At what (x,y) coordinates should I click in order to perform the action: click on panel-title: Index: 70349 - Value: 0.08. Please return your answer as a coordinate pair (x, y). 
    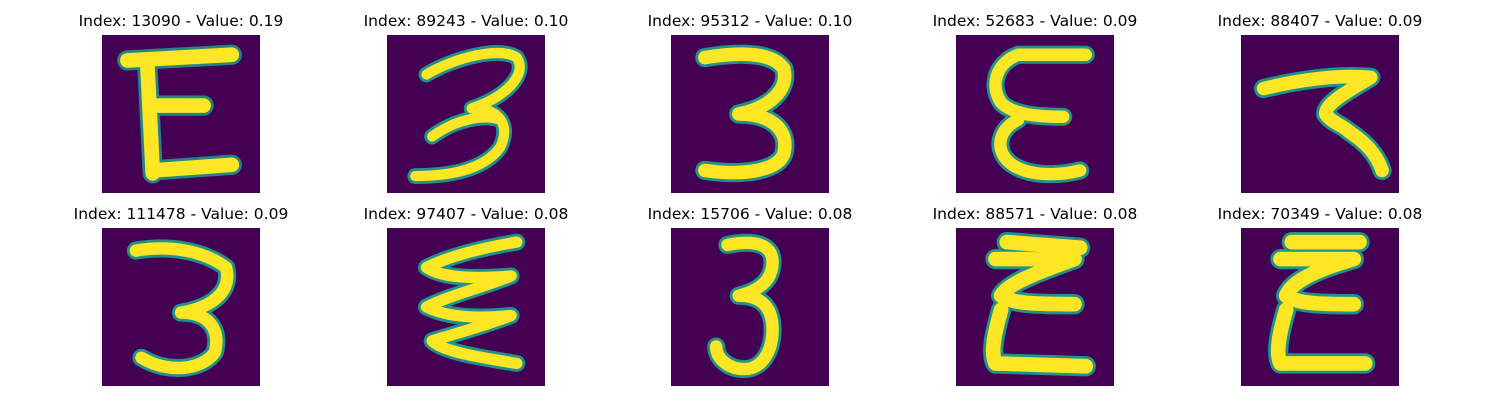
    Looking at the image, I should click on (1320, 214).